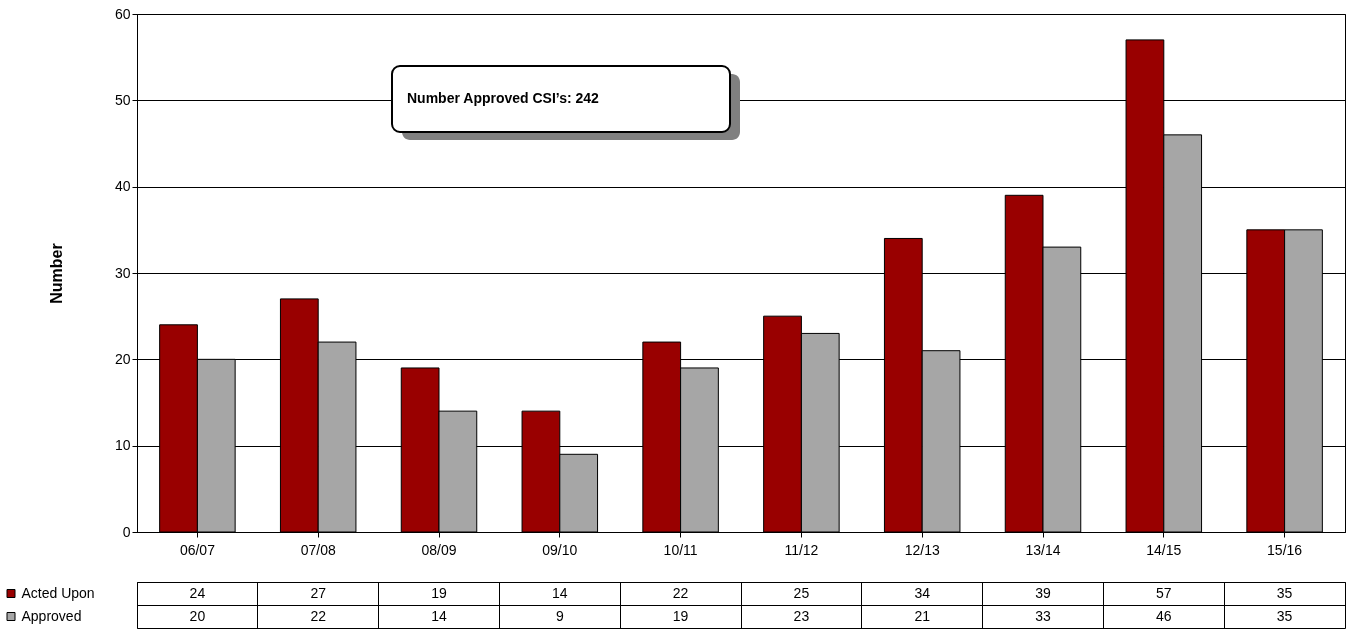  I want to click on x-tick-label: 08/09, so click(439, 549).